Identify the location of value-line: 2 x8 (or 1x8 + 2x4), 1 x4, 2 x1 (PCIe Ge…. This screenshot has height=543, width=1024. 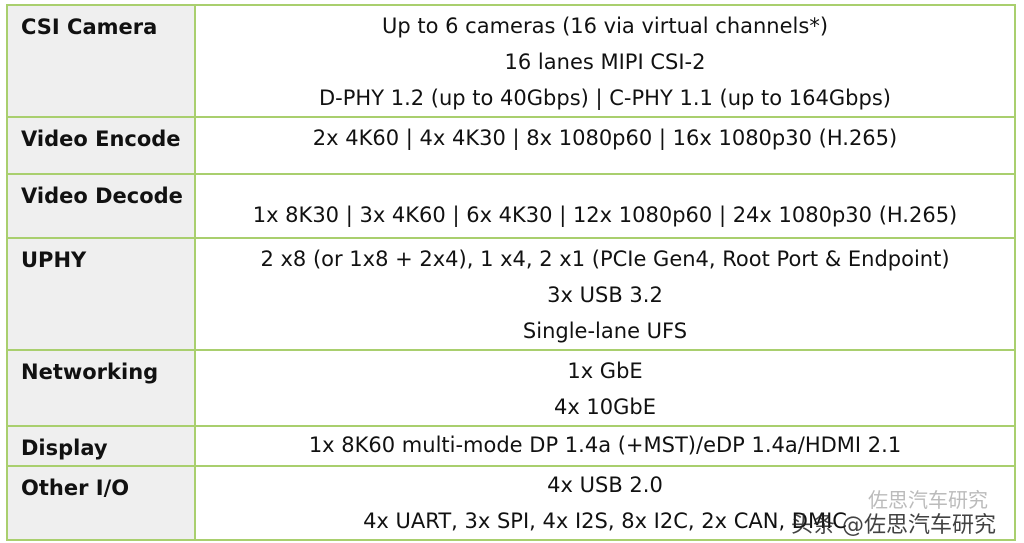
(605, 259).